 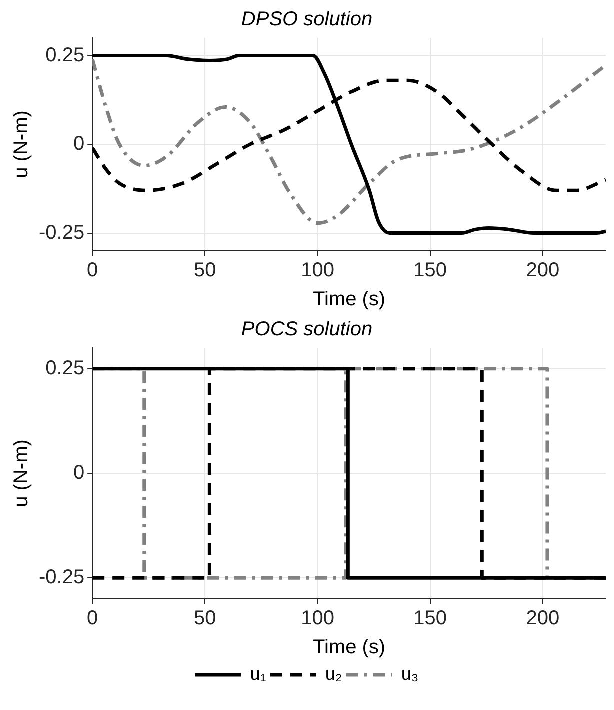 I want to click on chart-title: POCS solution, so click(x=307, y=329).